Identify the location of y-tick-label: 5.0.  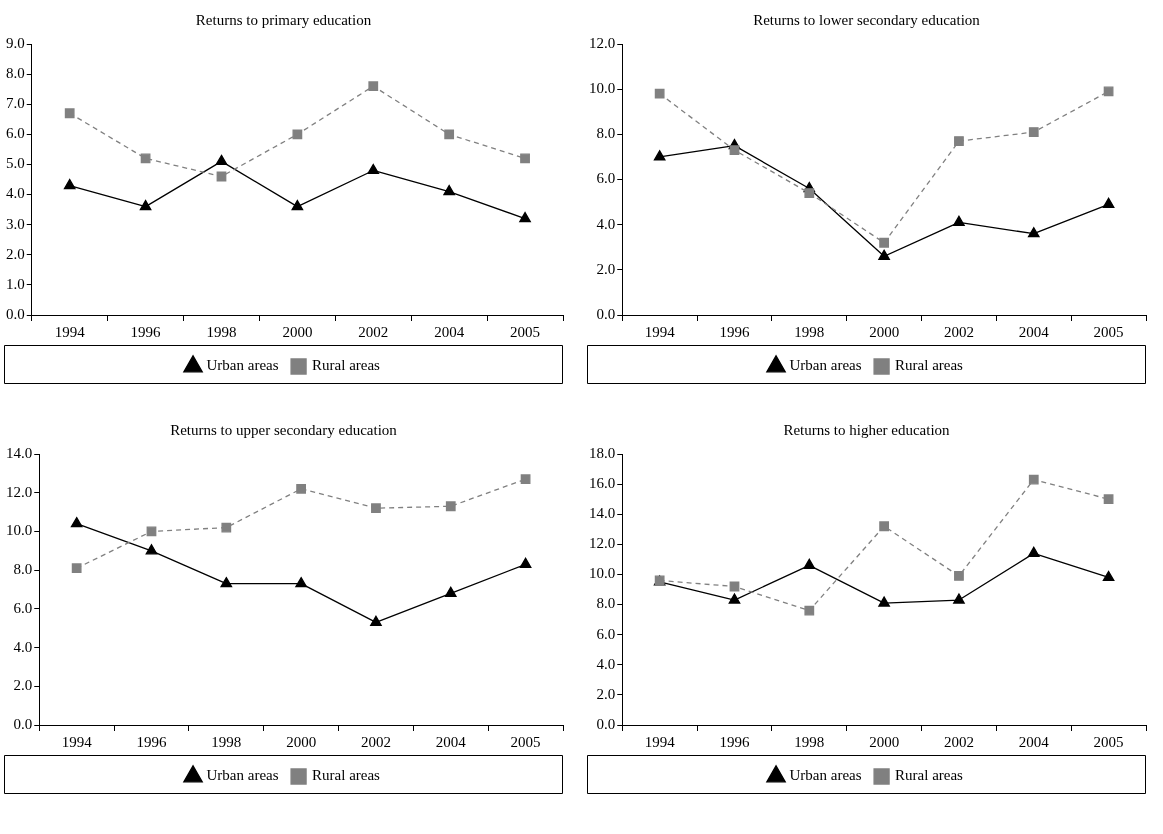
(15, 163).